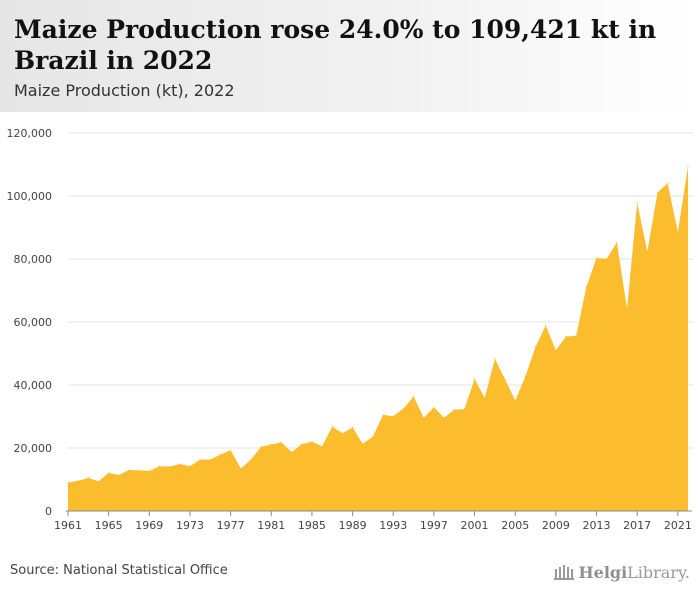 This screenshot has width=700, height=596. Describe the element at coordinates (271, 525) in the screenshot. I see `x-tick-label: 1981` at that location.